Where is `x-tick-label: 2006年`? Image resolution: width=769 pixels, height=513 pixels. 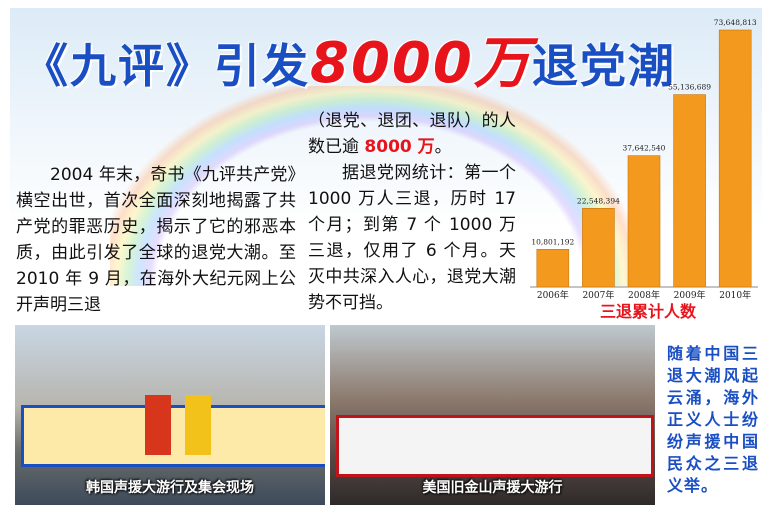 x-tick-label: 2006年 is located at coordinates (553, 295).